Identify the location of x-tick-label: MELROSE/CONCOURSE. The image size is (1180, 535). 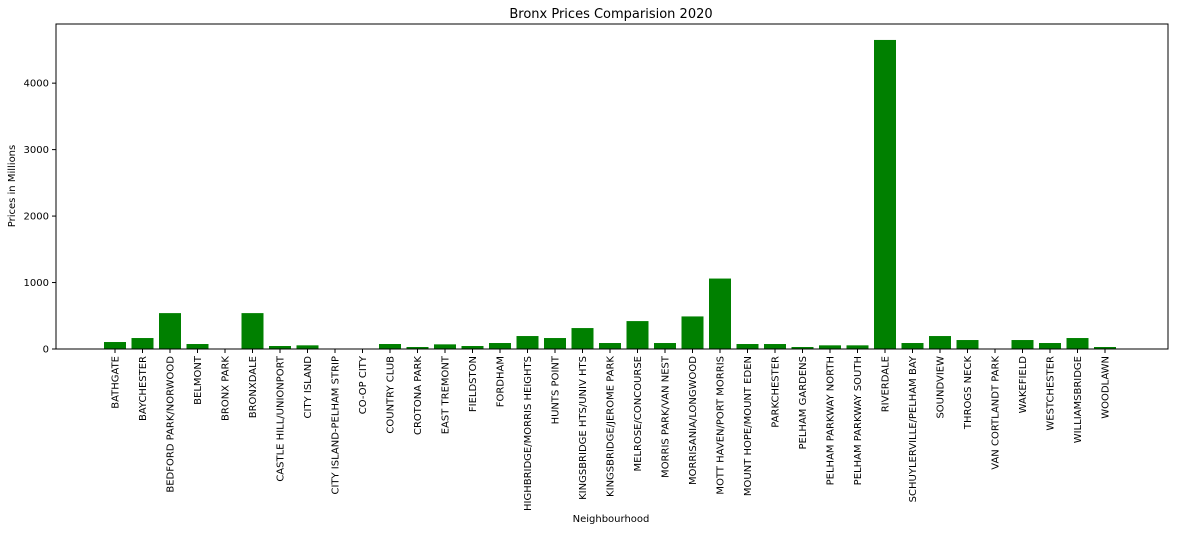
(638, 414).